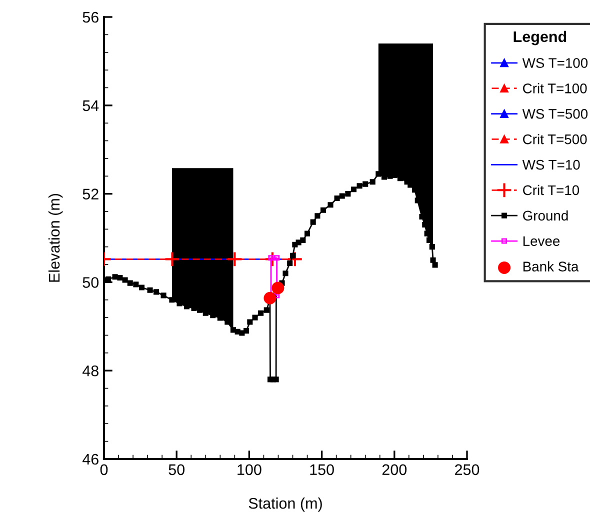  Describe the element at coordinates (90, 194) in the screenshot. I see `y-tick-label: 52` at that location.